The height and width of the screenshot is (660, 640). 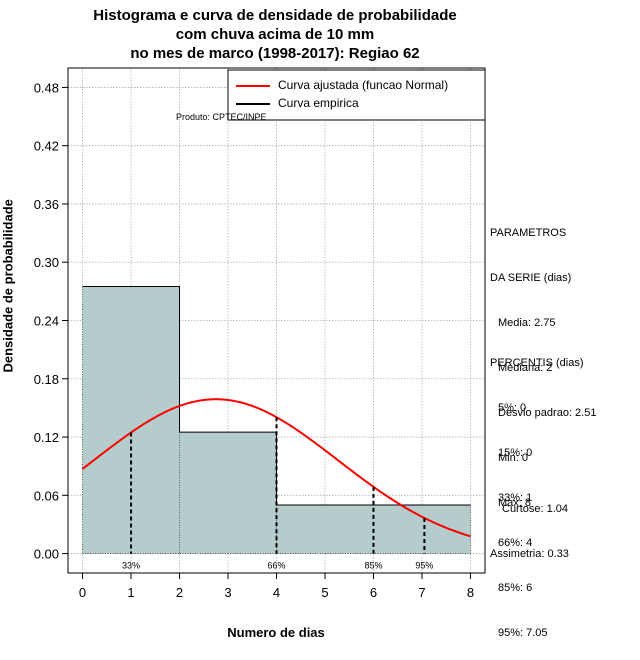 What do you see at coordinates (515, 503) in the screenshot?
I see `parametro-max: Max: 8` at bounding box center [515, 503].